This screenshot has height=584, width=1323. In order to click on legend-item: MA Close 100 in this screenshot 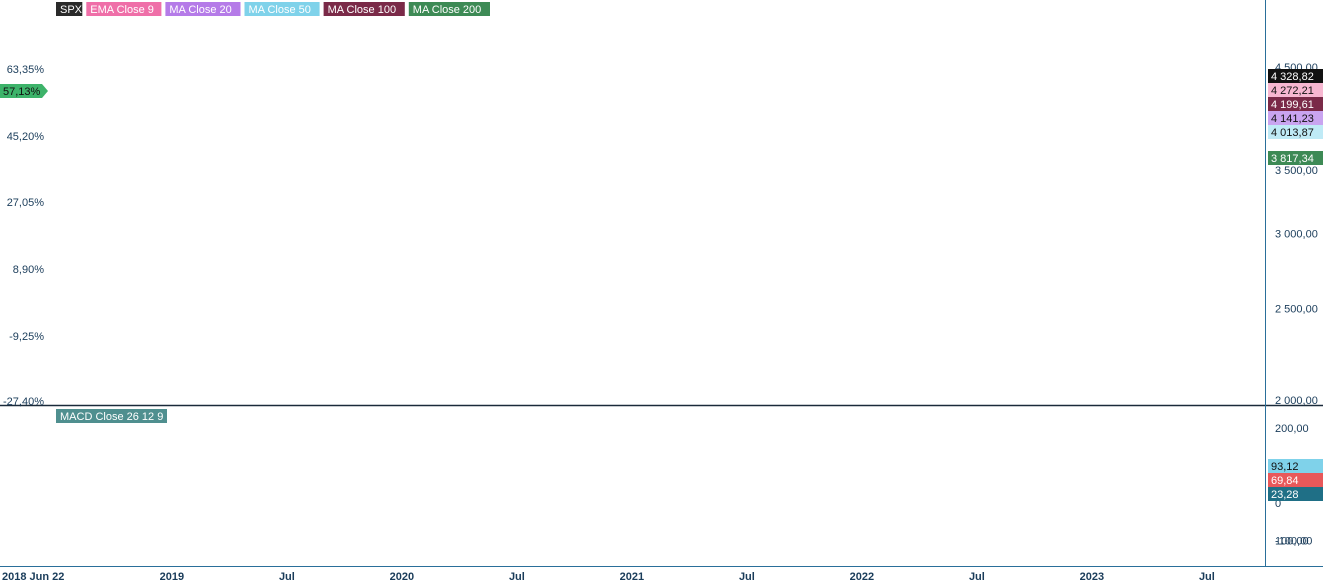, I will do `click(364, 9)`.